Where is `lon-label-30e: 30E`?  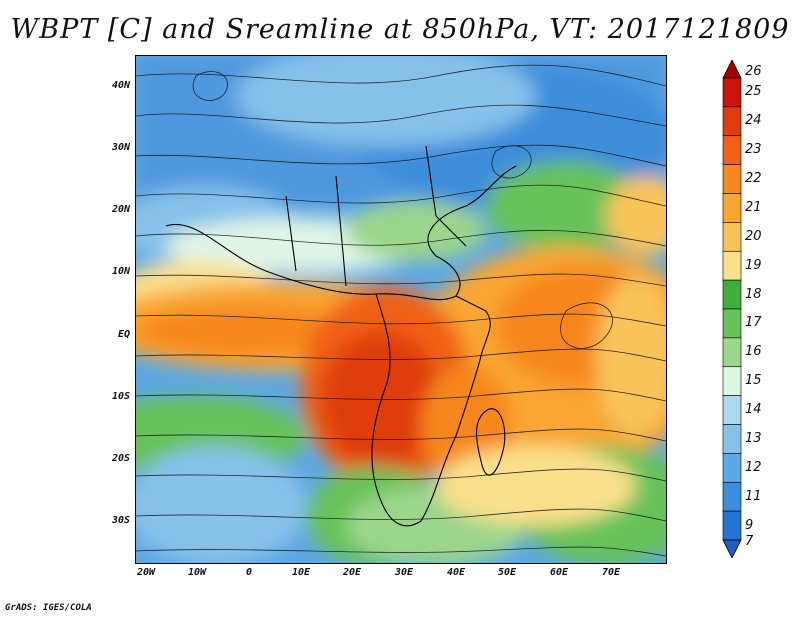
lon-label-30e: 30E is located at coordinates (404, 572).